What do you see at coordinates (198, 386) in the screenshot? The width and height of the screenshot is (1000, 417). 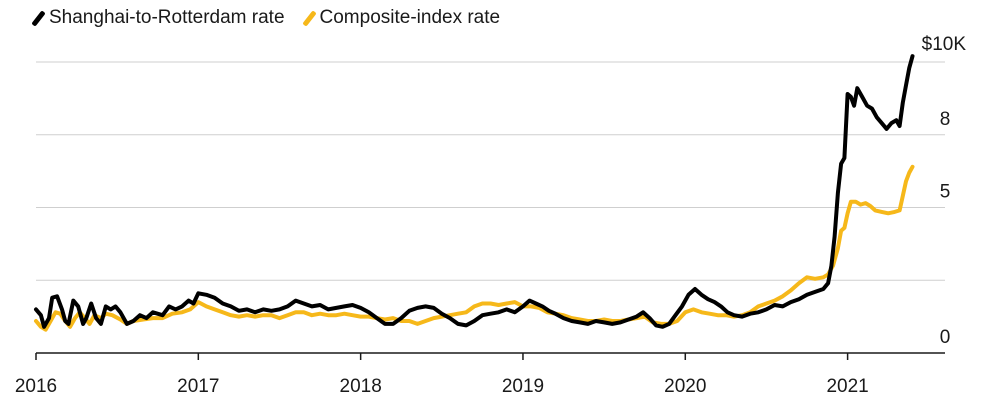 I see `x-tick-label-1: 2017` at bounding box center [198, 386].